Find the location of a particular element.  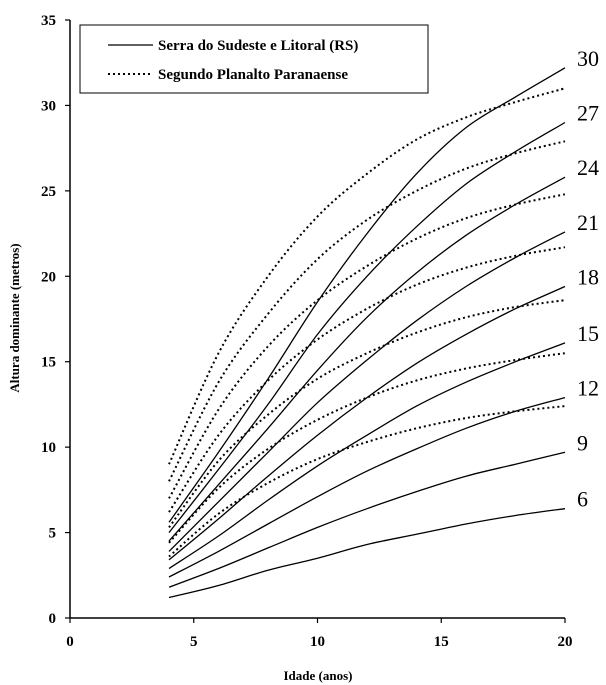

site-index-label: 6 is located at coordinates (582, 499).